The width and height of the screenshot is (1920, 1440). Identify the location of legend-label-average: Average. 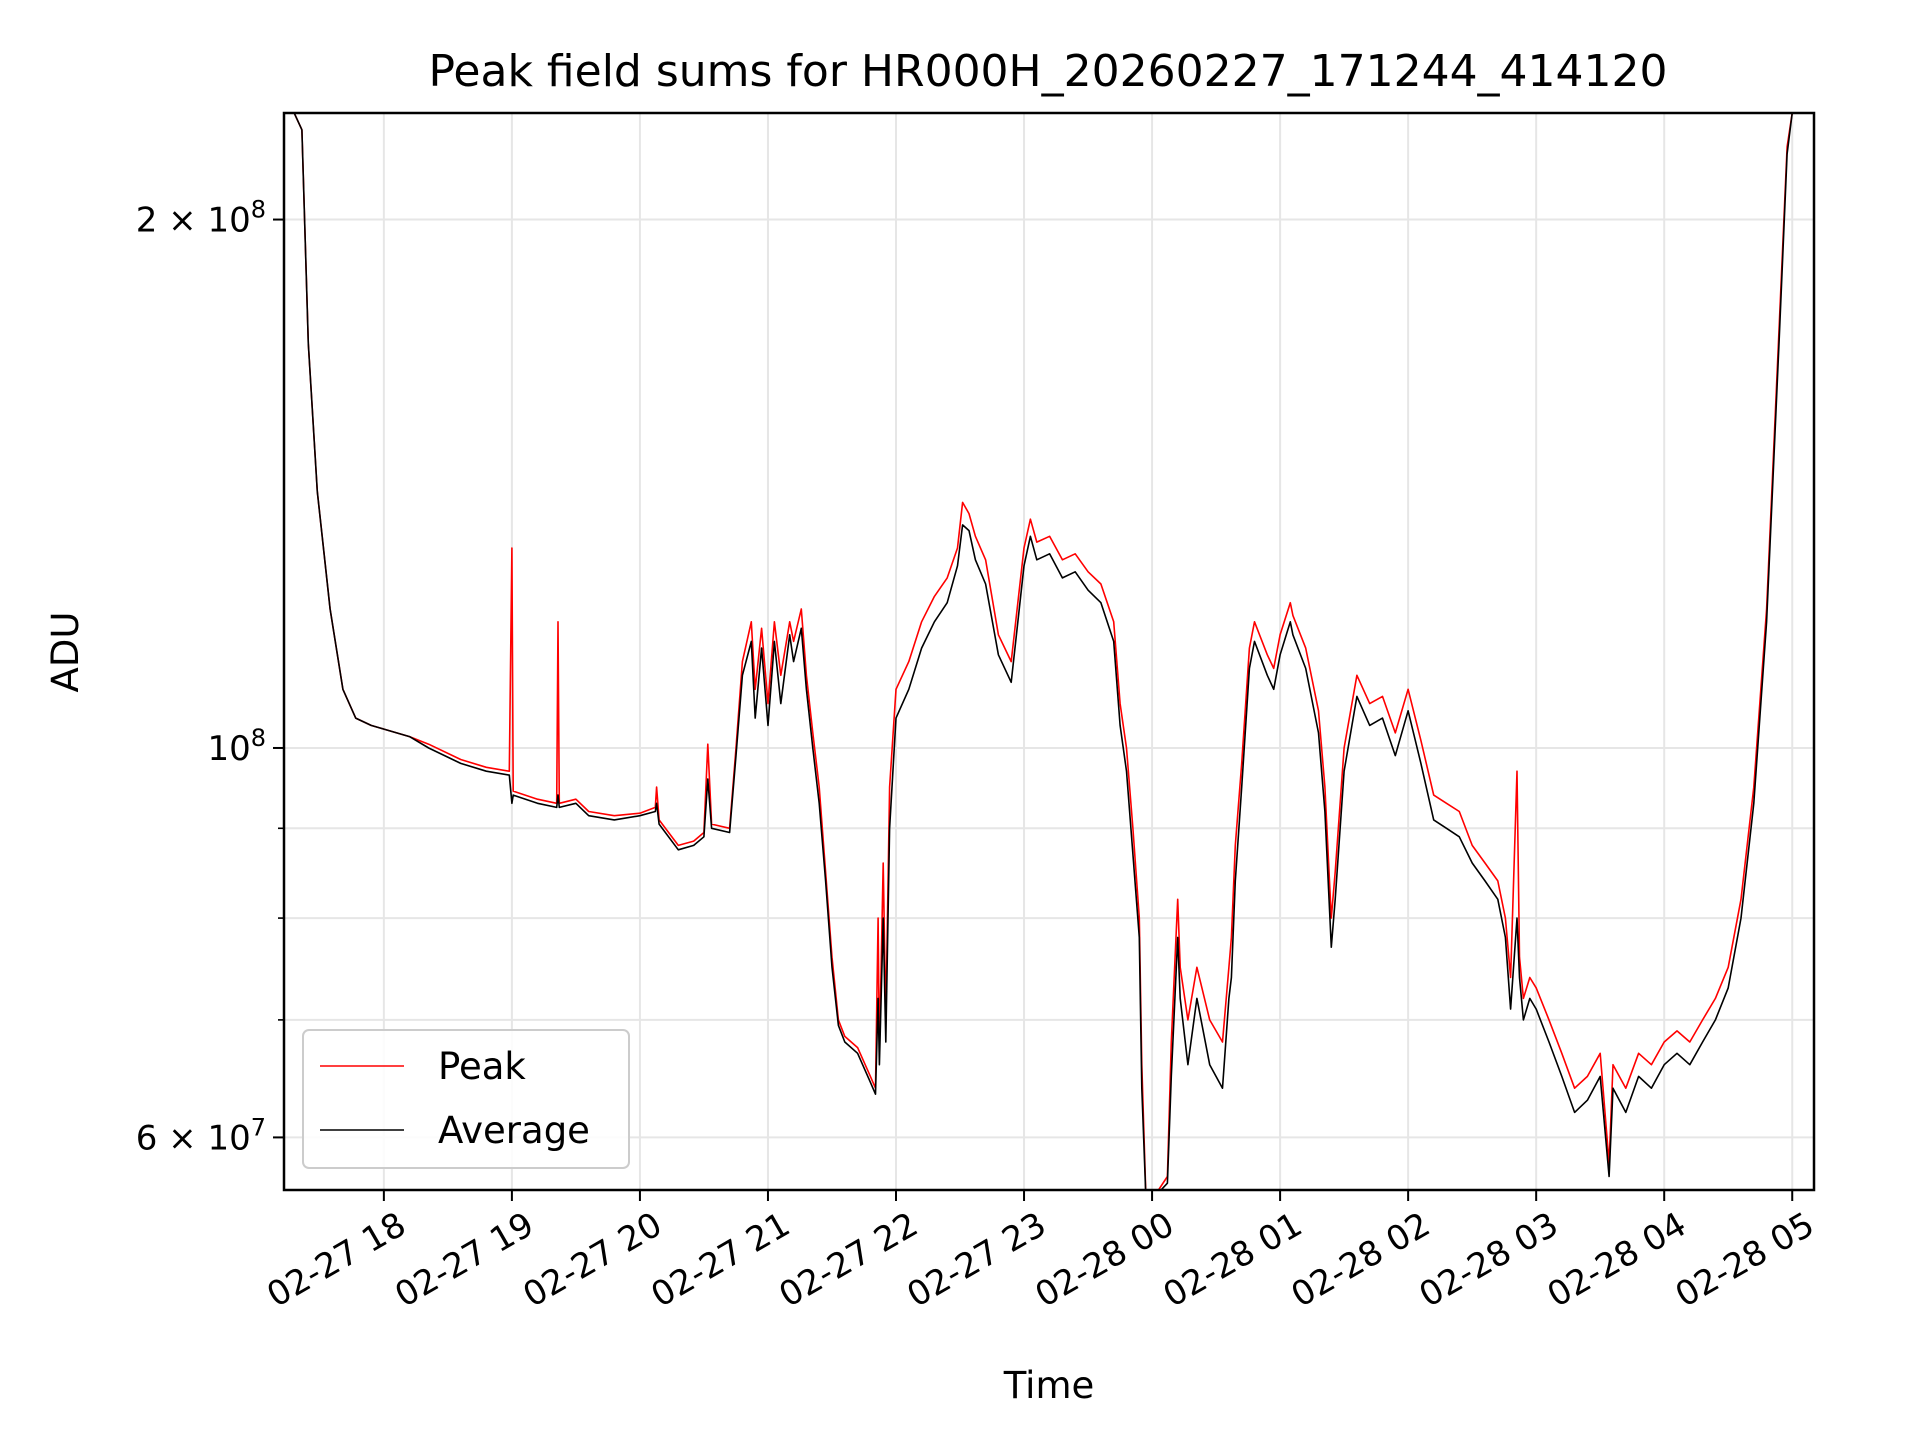
(514, 1130).